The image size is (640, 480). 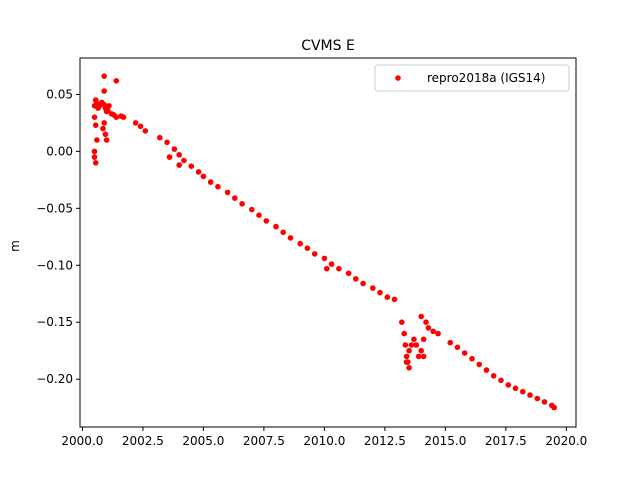 I want to click on x-tick-label: 2020.0, so click(x=566, y=441).